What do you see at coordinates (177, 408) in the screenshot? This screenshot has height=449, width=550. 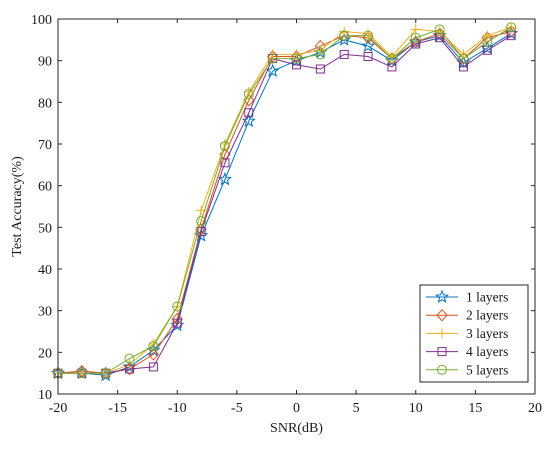 I see `x-tick-label: -10` at bounding box center [177, 408].